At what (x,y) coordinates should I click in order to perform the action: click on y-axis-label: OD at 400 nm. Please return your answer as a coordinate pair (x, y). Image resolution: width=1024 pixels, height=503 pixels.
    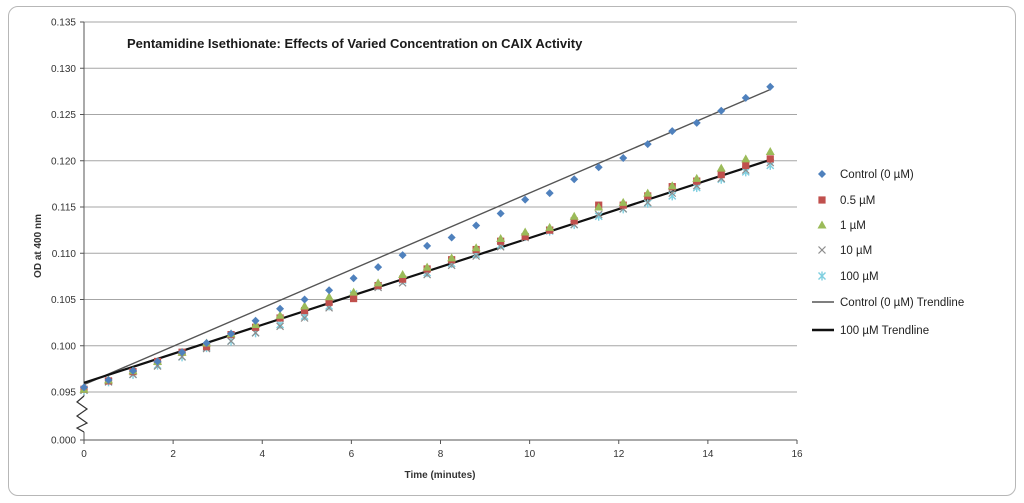
    Looking at the image, I should click on (38, 246).